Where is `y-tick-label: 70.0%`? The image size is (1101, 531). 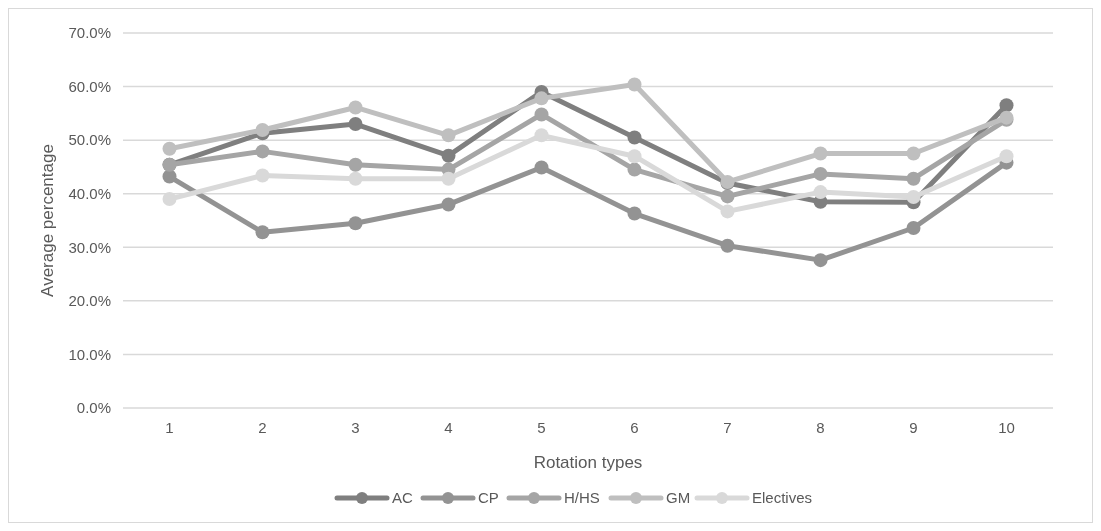
y-tick-label: 70.0% is located at coordinates (89, 33).